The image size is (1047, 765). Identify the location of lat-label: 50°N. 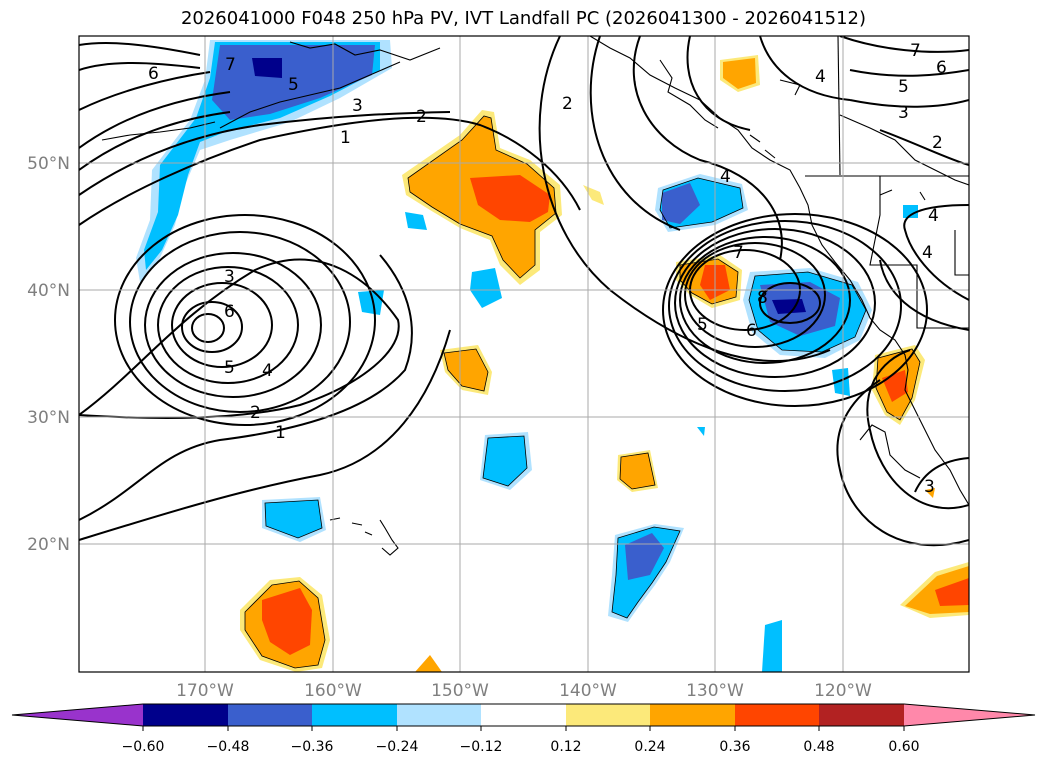
(48, 164).